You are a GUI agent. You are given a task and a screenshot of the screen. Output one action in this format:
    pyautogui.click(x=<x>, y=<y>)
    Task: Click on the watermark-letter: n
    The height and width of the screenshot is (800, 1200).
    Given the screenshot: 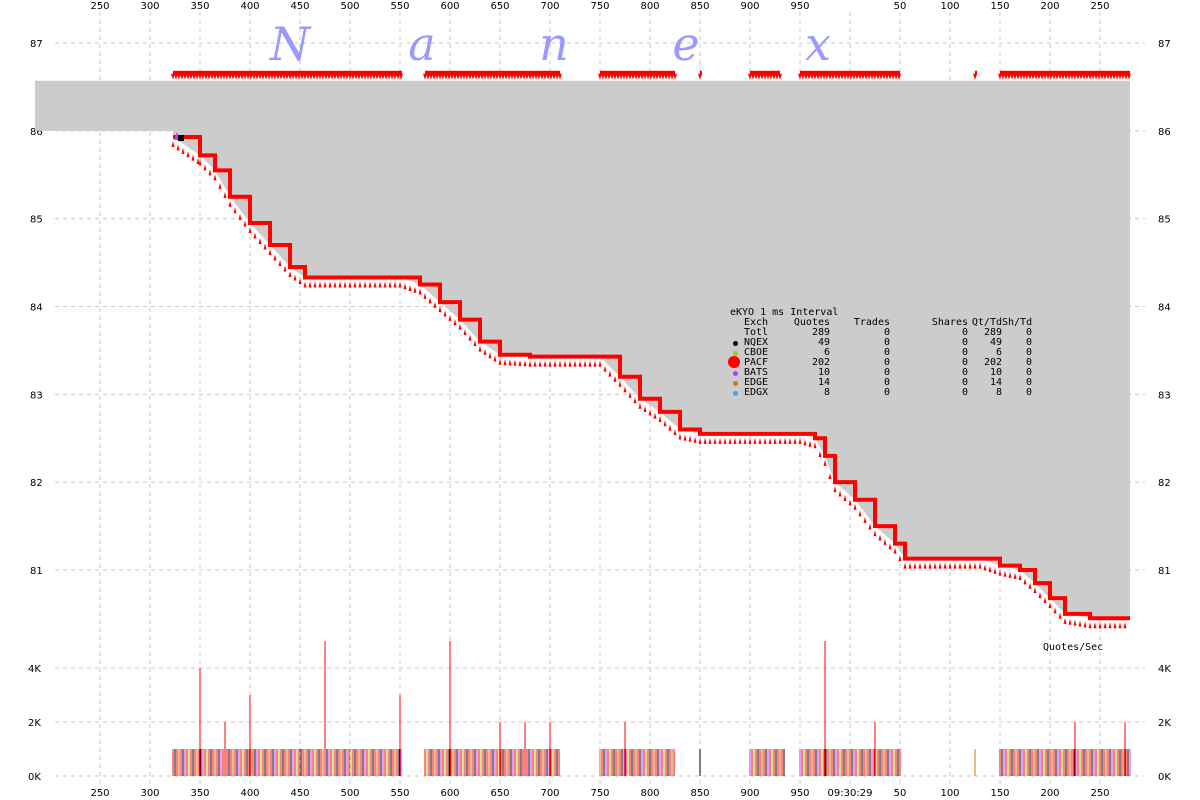 What is the action you would take?
    pyautogui.click(x=554, y=44)
    